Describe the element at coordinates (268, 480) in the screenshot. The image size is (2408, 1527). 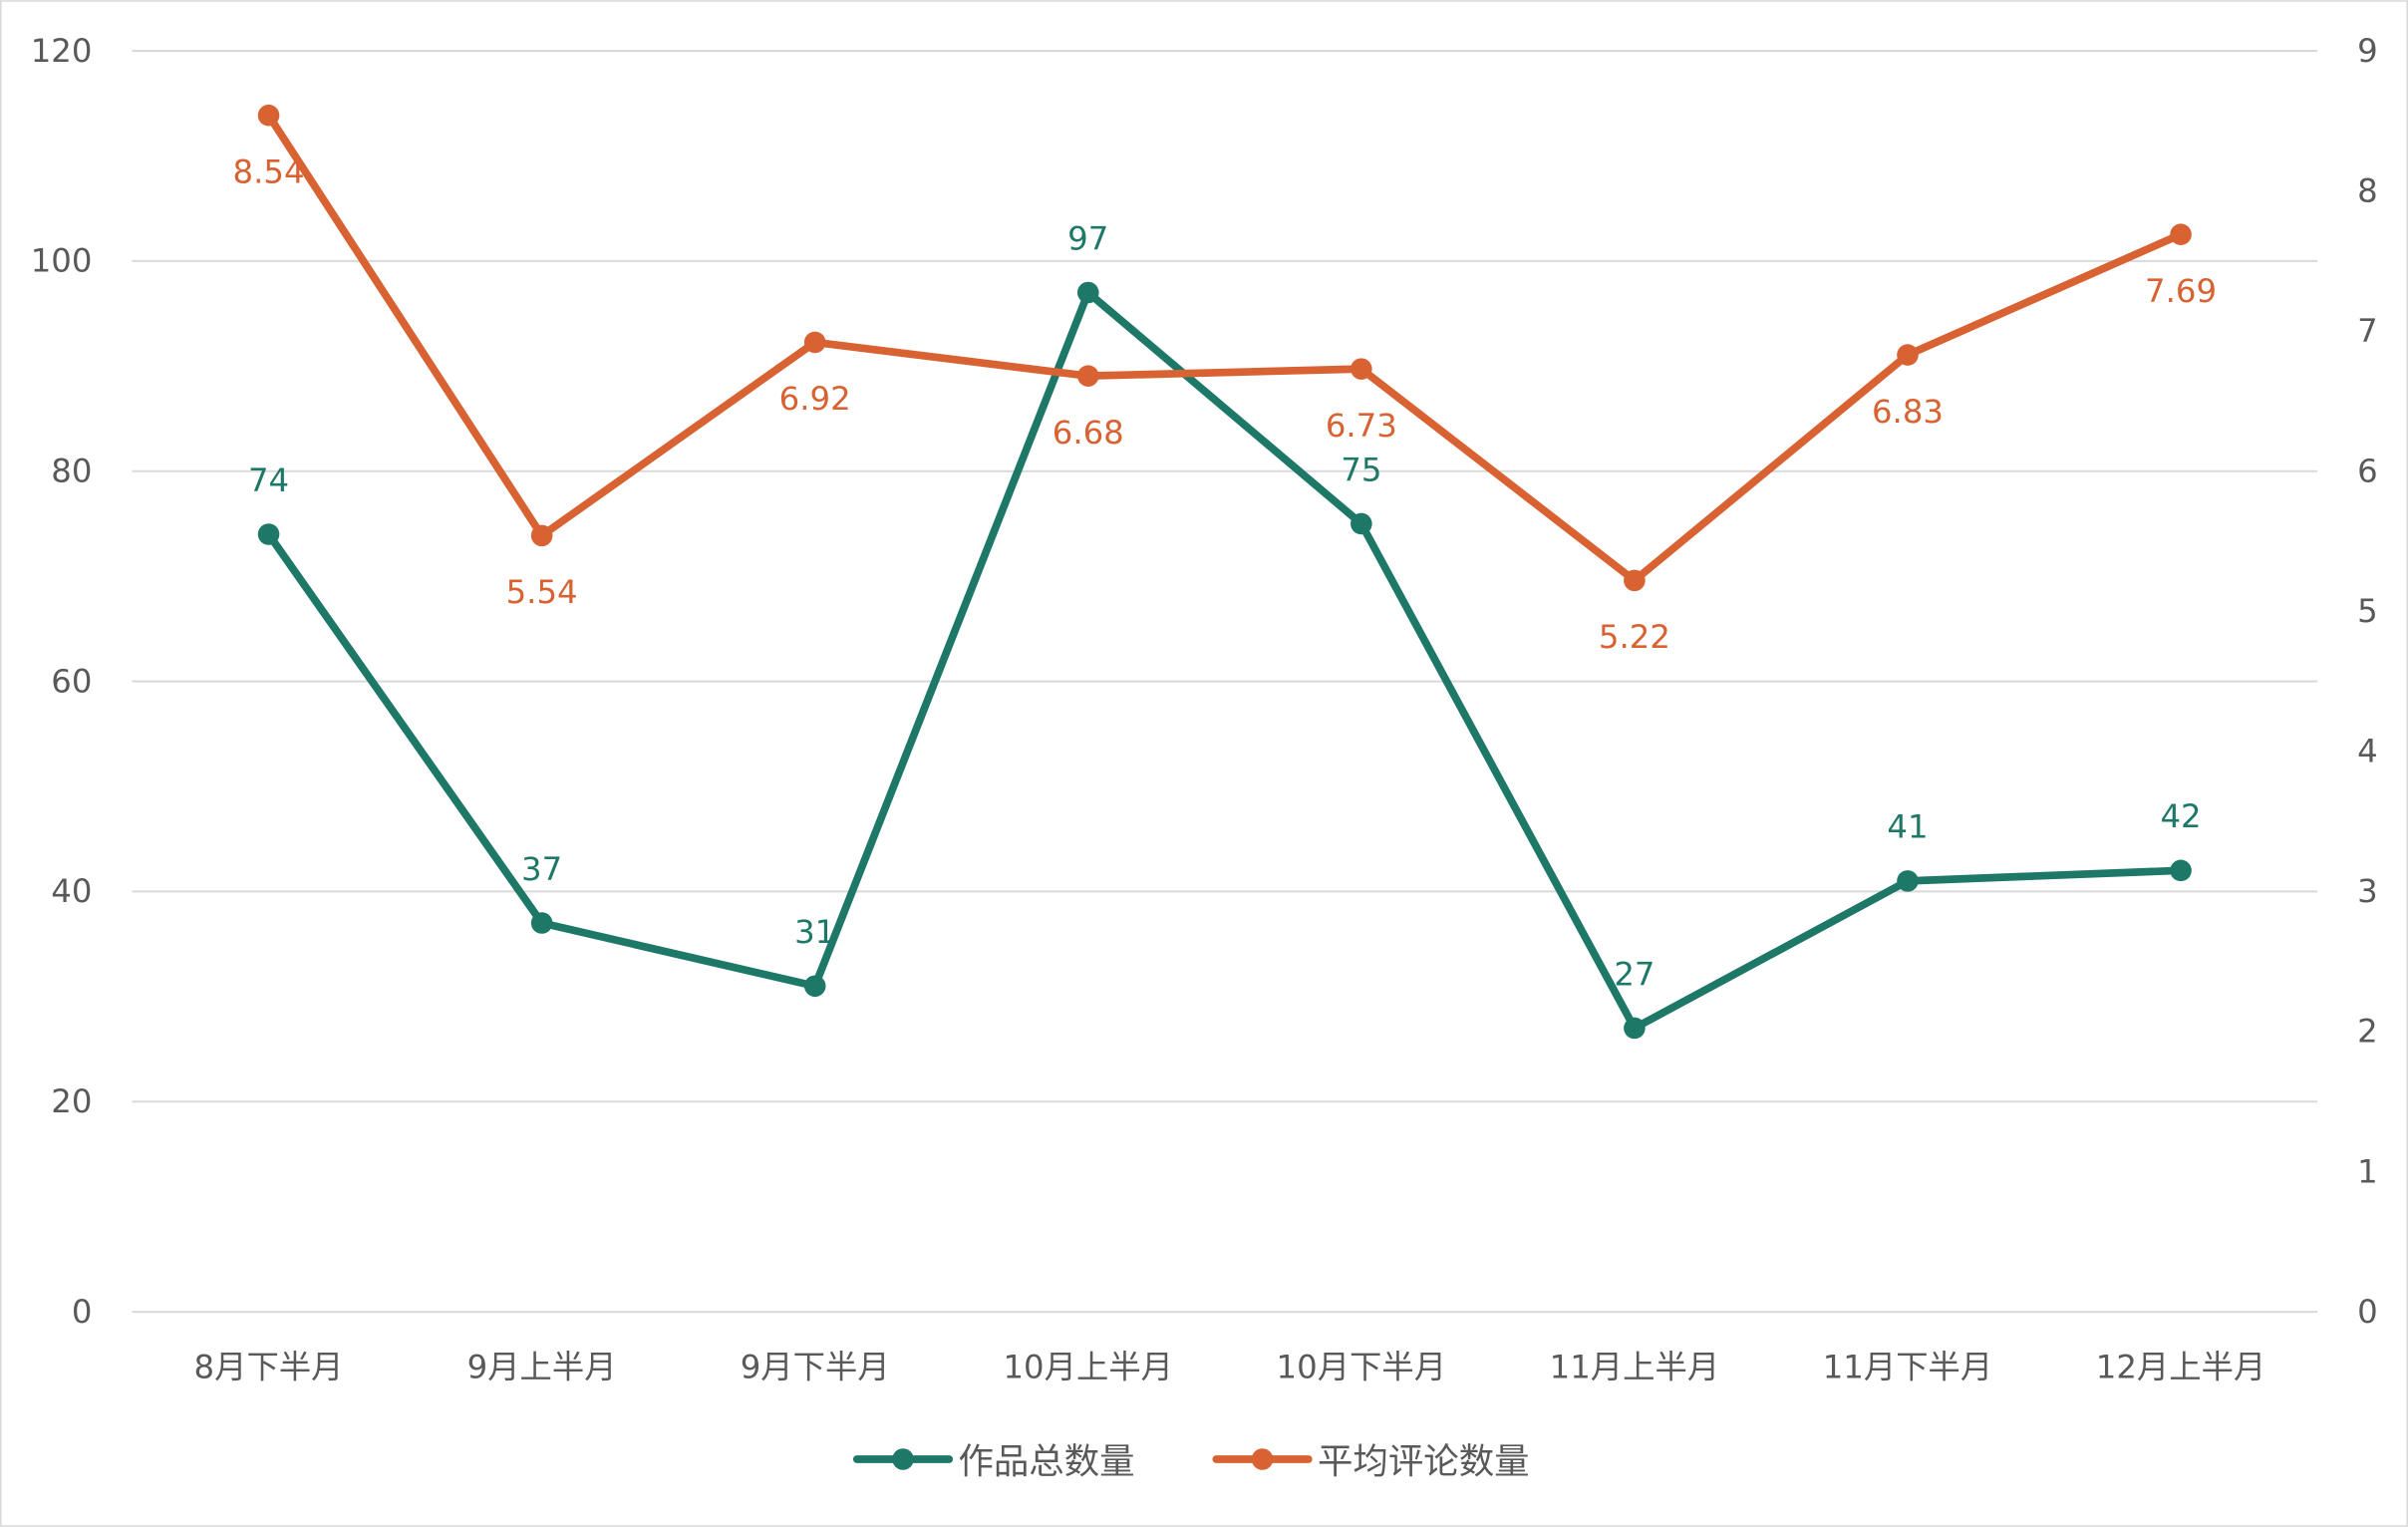
I see `data-label: 74` at that location.